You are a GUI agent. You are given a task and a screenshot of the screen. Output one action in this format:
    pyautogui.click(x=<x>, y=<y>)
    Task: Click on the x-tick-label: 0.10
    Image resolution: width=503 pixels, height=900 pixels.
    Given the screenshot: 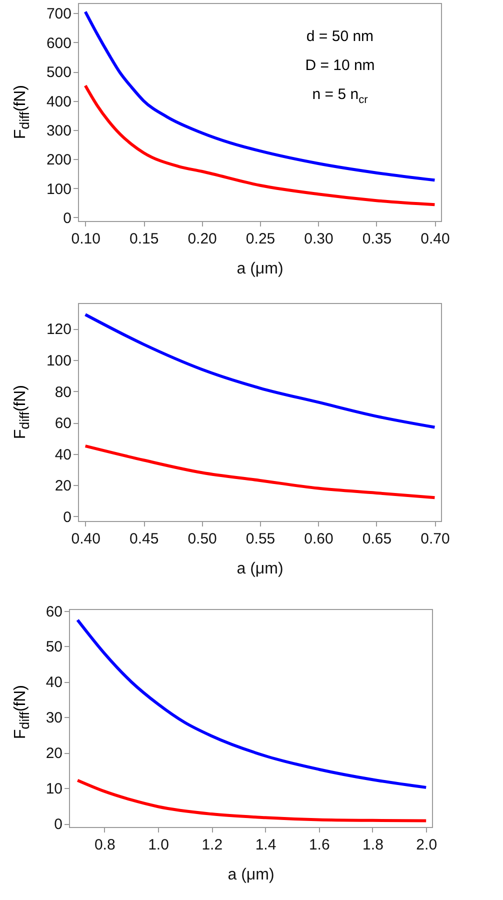 What is the action you would take?
    pyautogui.click(x=85, y=239)
    